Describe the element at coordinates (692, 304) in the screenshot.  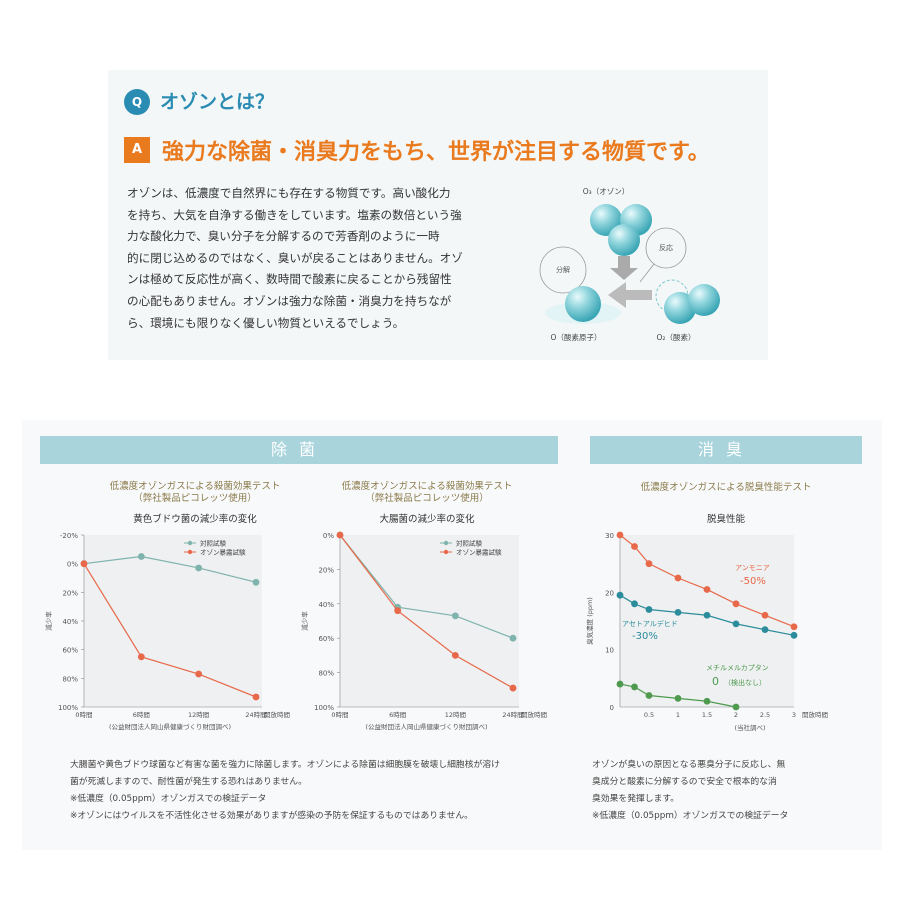
I see `o2-molecule-icon` at that location.